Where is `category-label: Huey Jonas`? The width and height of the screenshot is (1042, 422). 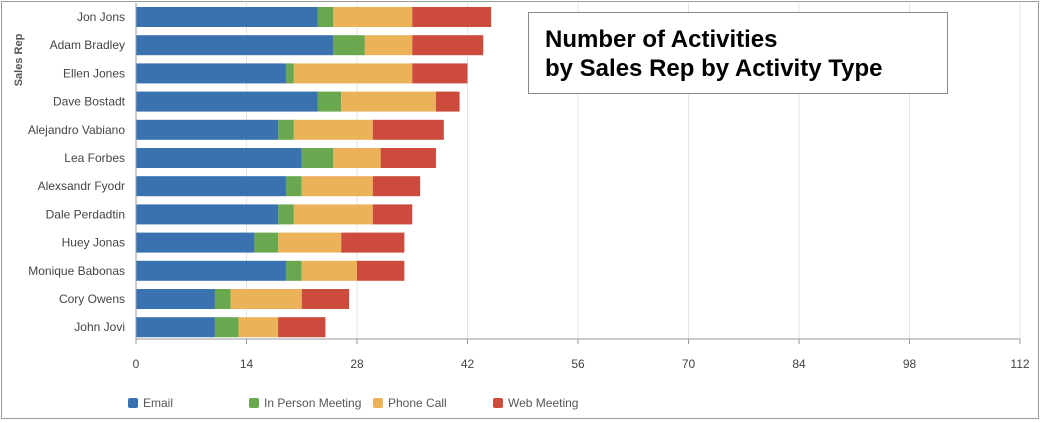
category-label: Huey Jonas is located at coordinates (93, 243).